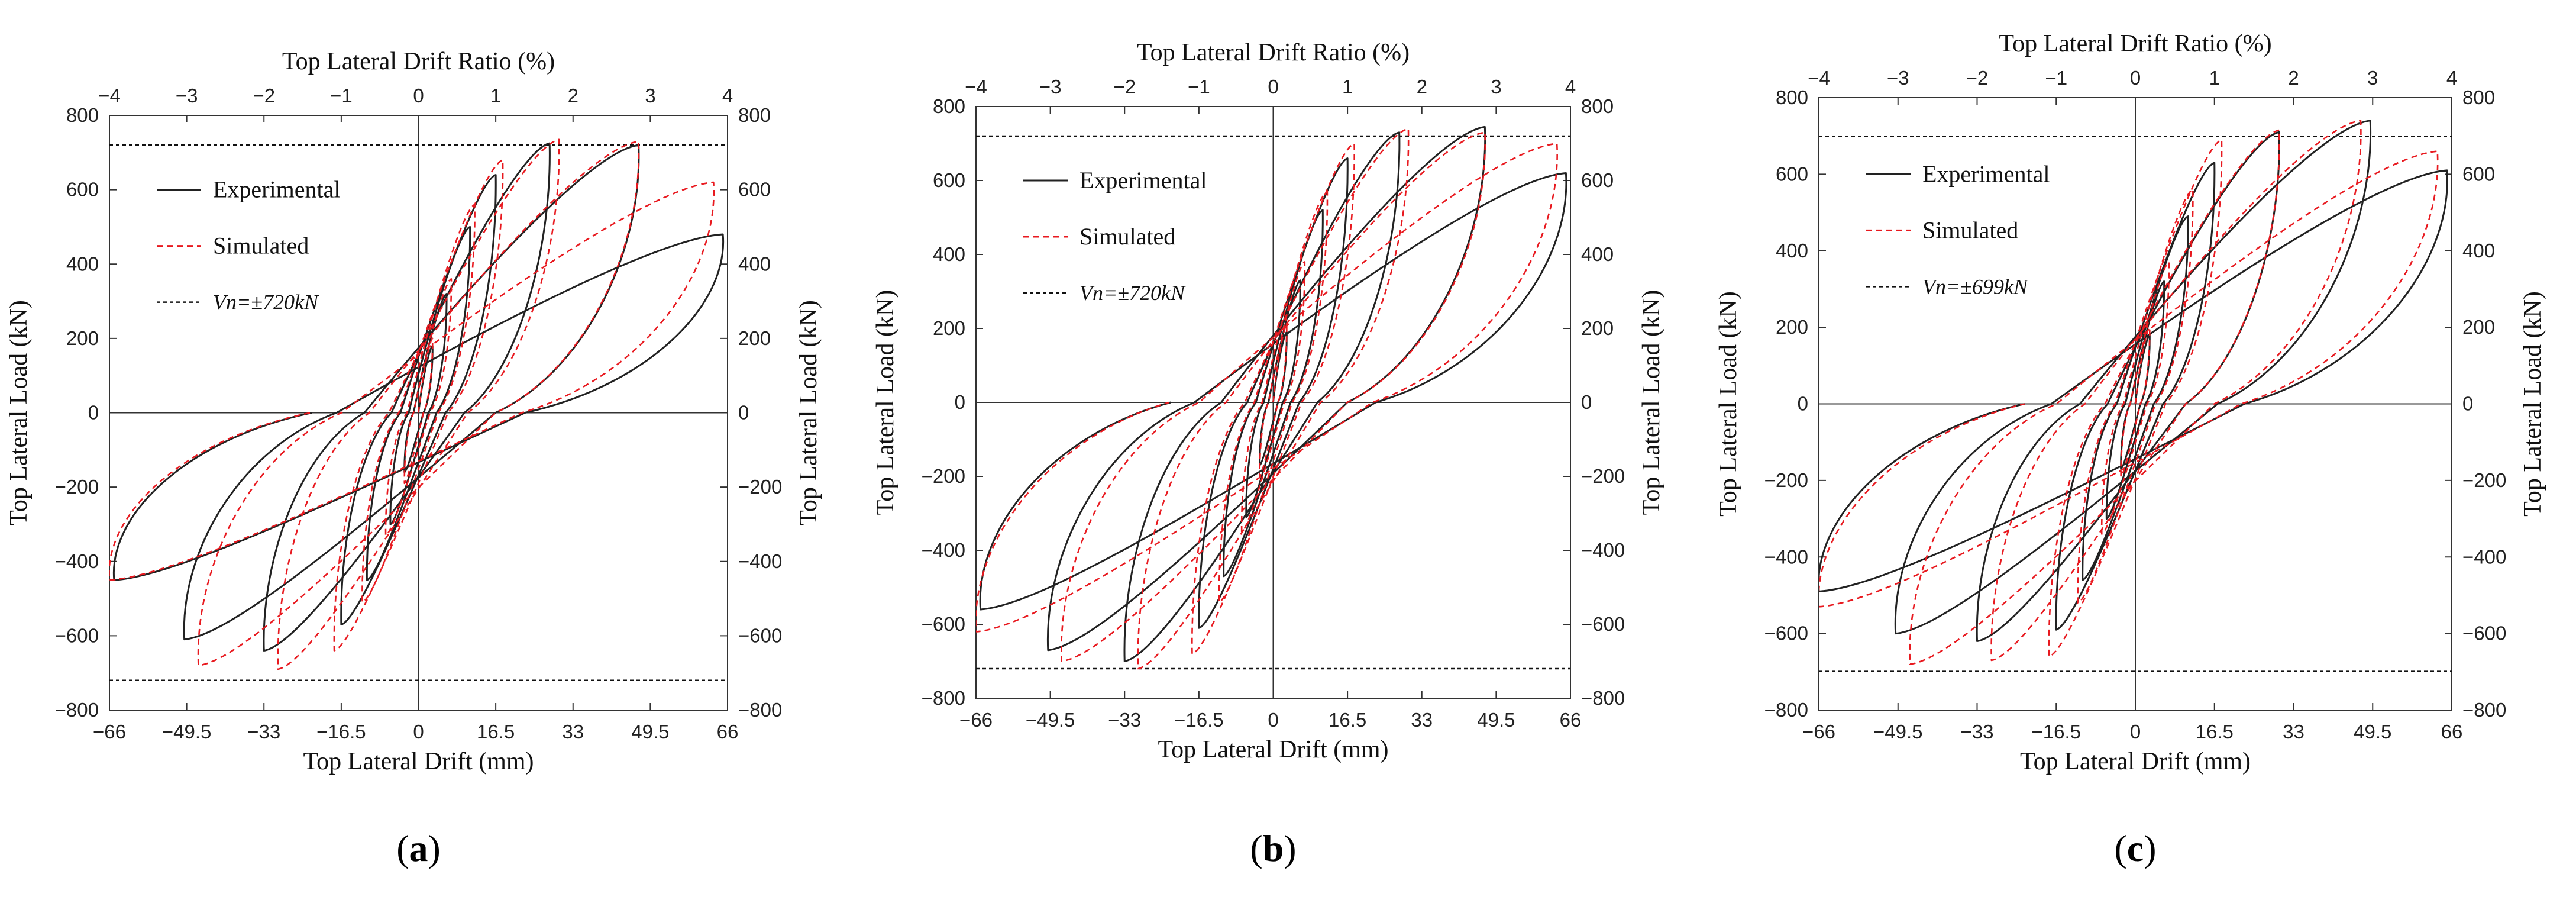  I want to click on panel-label: (b), so click(1273, 848).